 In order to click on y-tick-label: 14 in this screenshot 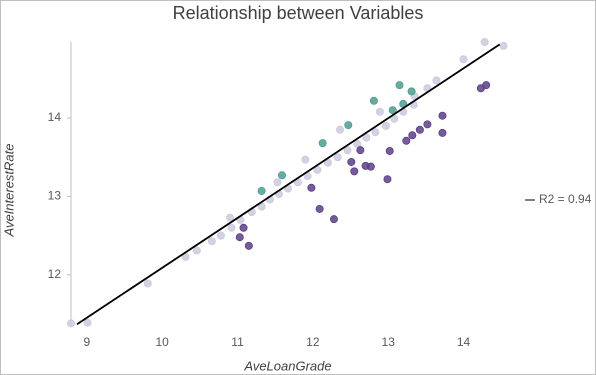, I will do `click(55, 117)`.